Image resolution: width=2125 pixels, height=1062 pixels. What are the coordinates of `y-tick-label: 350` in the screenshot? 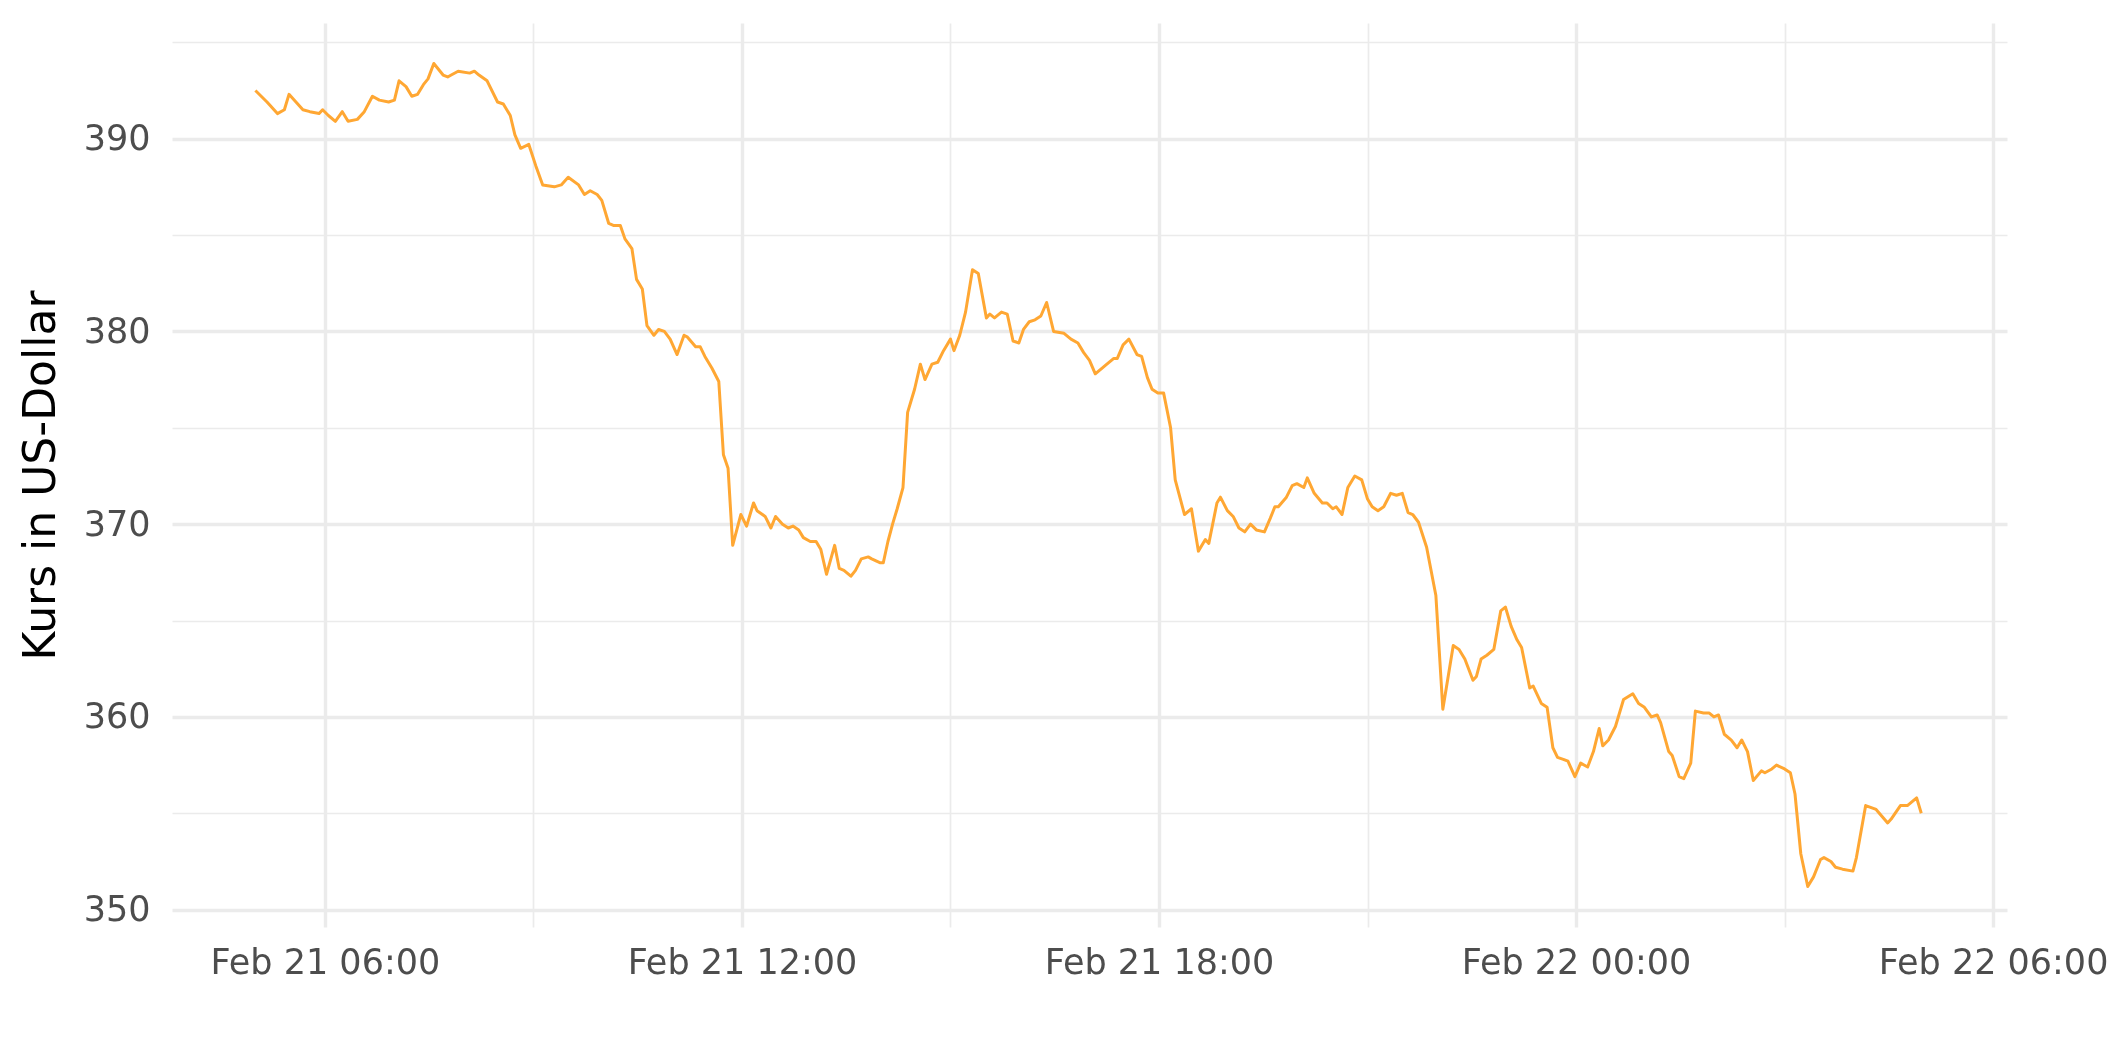 It's located at (117, 909).